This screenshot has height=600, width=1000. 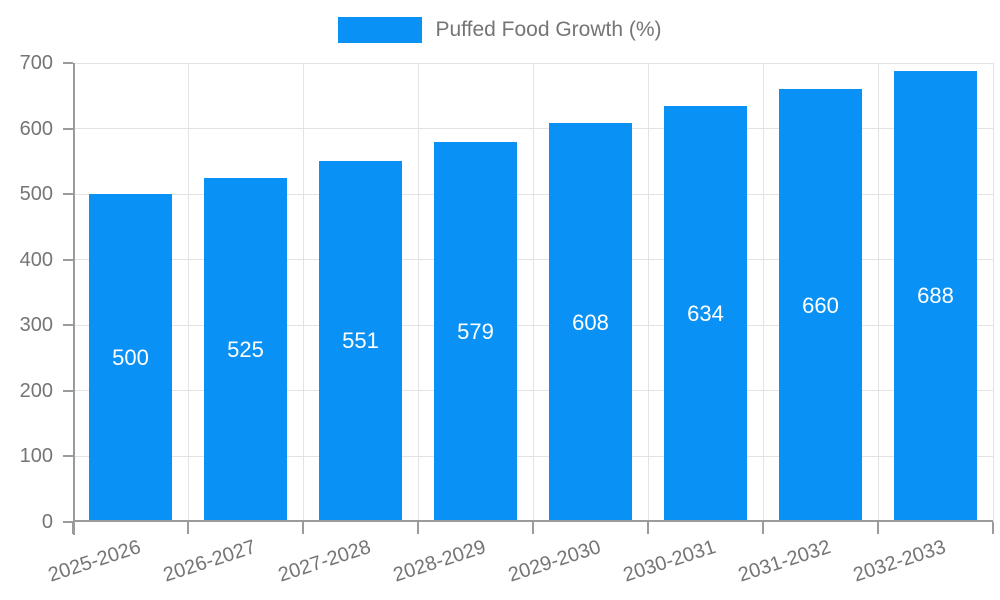 I want to click on y-axis-tick-label: 300, so click(x=36, y=325).